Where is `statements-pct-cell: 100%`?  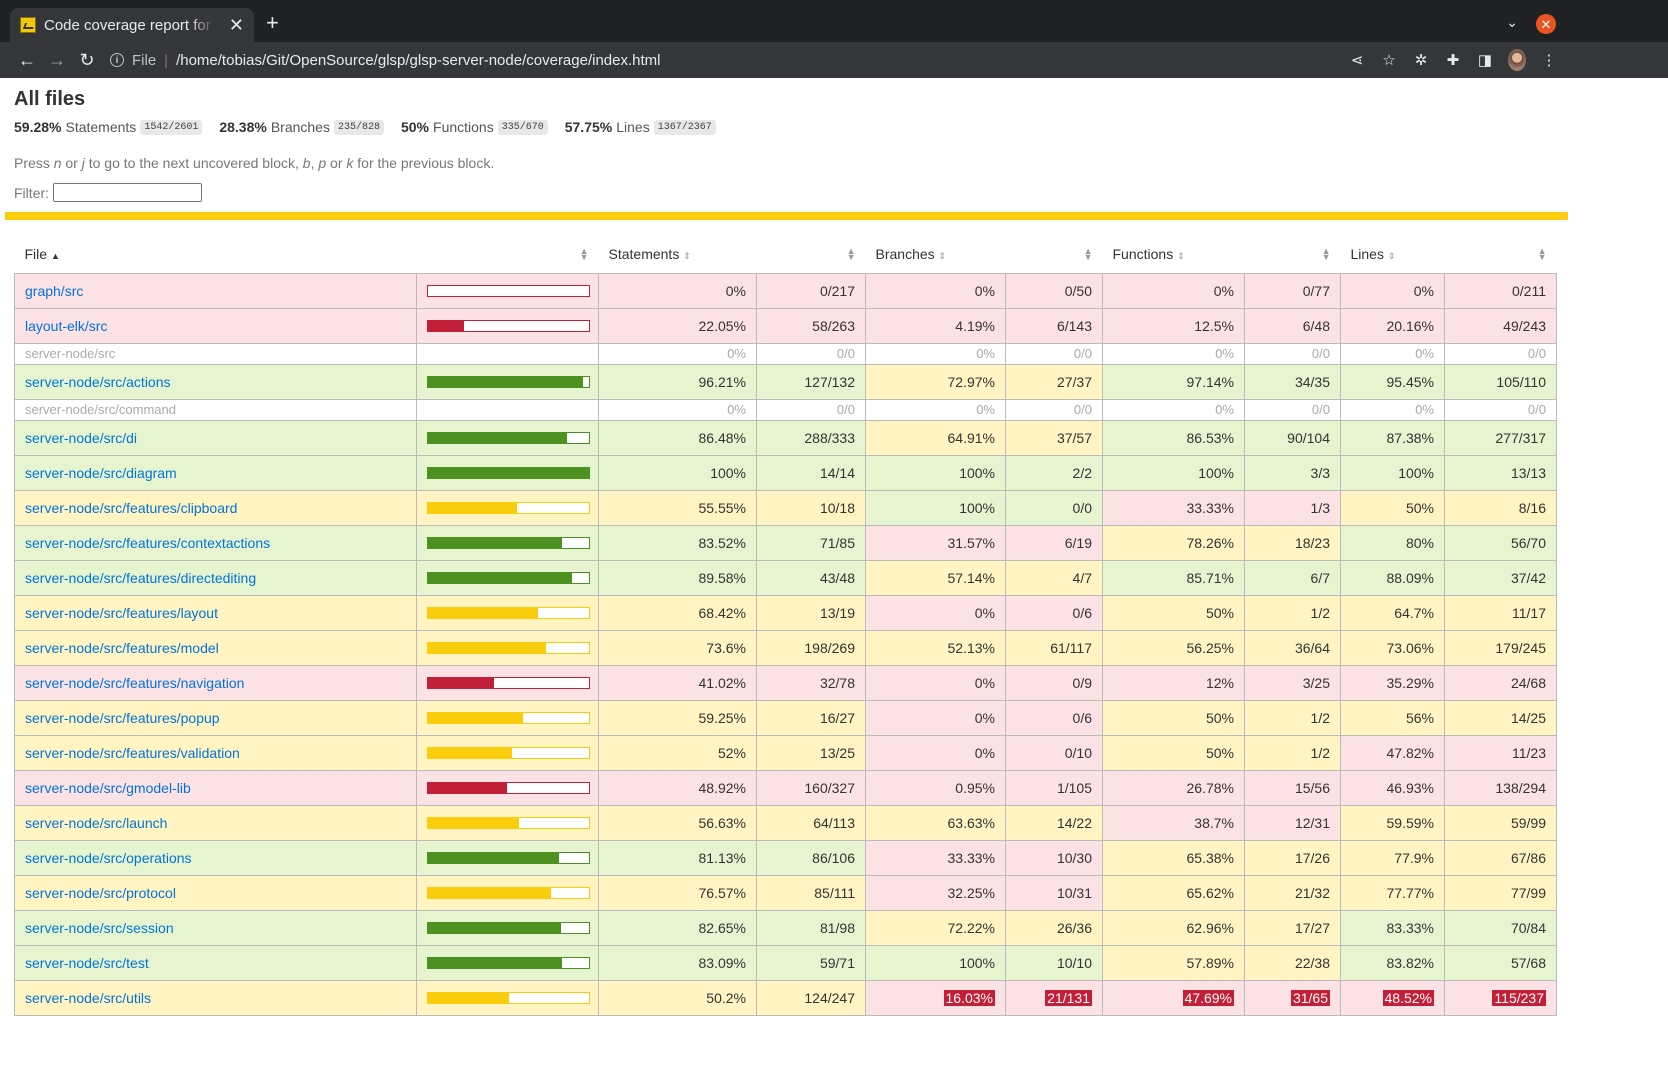
statements-pct-cell: 100% is located at coordinates (677, 472).